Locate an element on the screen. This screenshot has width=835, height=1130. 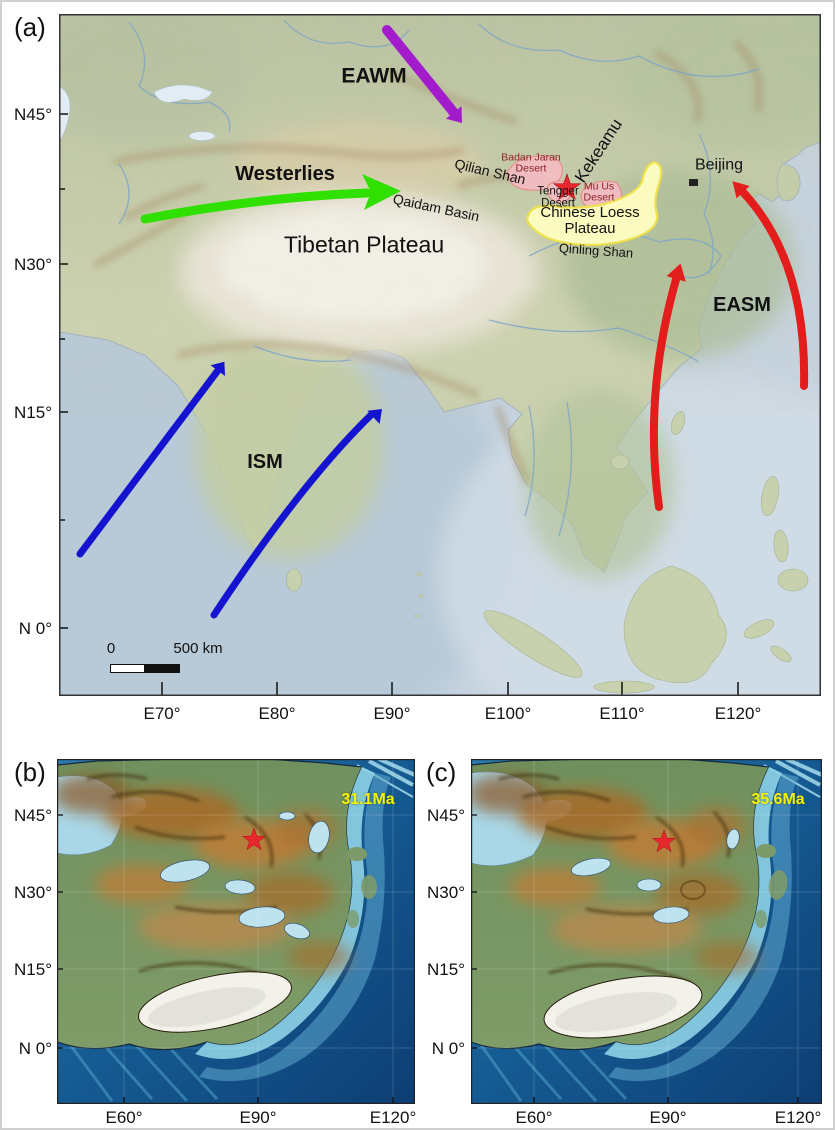
ism-label: ISM is located at coordinates (265, 462).